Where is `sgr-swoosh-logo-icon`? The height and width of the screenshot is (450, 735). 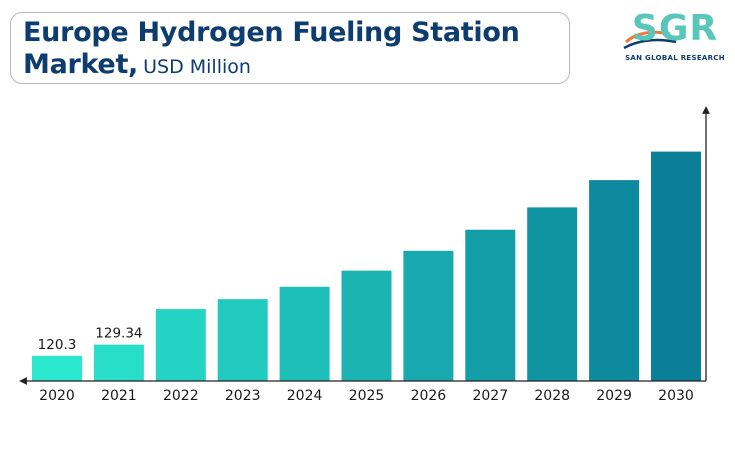
sgr-swoosh-logo-icon is located at coordinates (650, 40).